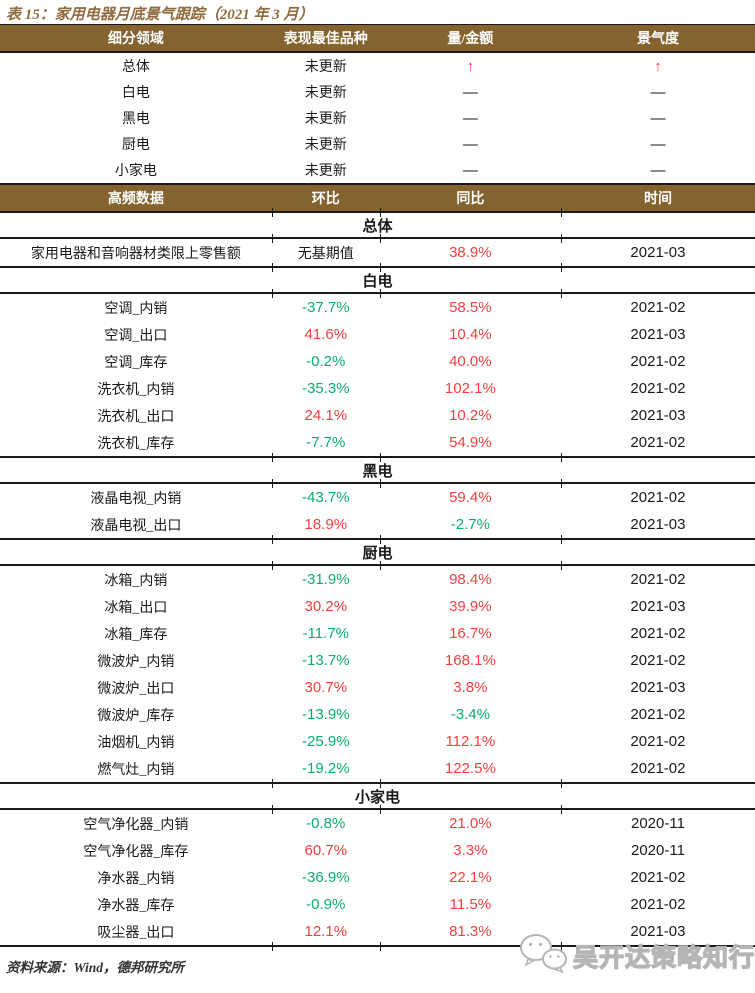  What do you see at coordinates (663, 958) in the screenshot?
I see `watermark-label: 吴开达策略知行` at bounding box center [663, 958].